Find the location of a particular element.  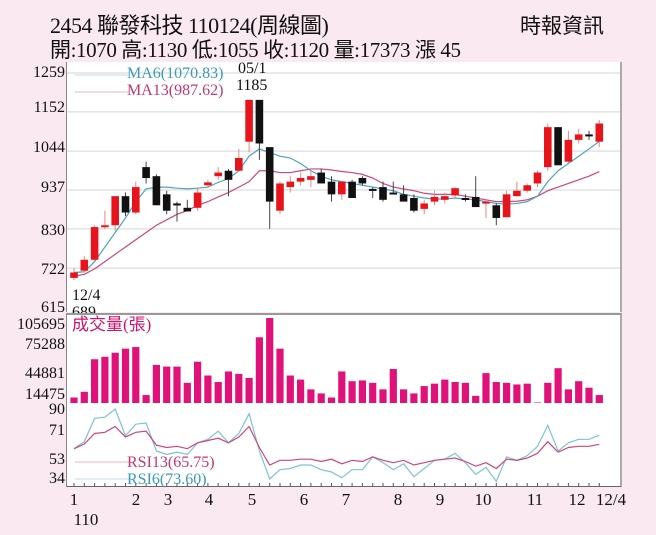

chart-title: 2454 聯發科技 110124(周線圖) is located at coordinates (189, 25).